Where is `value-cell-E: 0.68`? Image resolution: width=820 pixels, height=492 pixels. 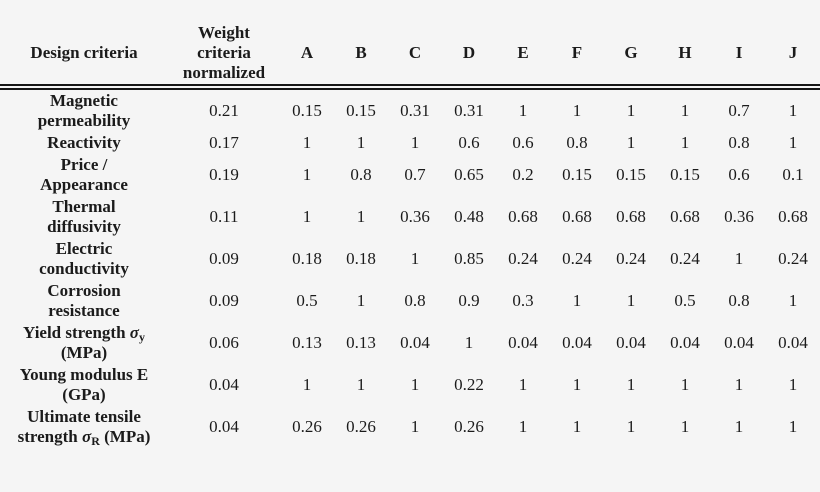 value-cell-E: 0.68 is located at coordinates (523, 216).